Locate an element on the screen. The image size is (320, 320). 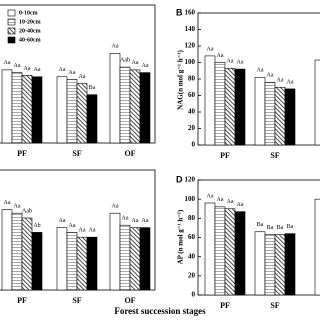
legend-label: 0-10cm is located at coordinates (28, 13).